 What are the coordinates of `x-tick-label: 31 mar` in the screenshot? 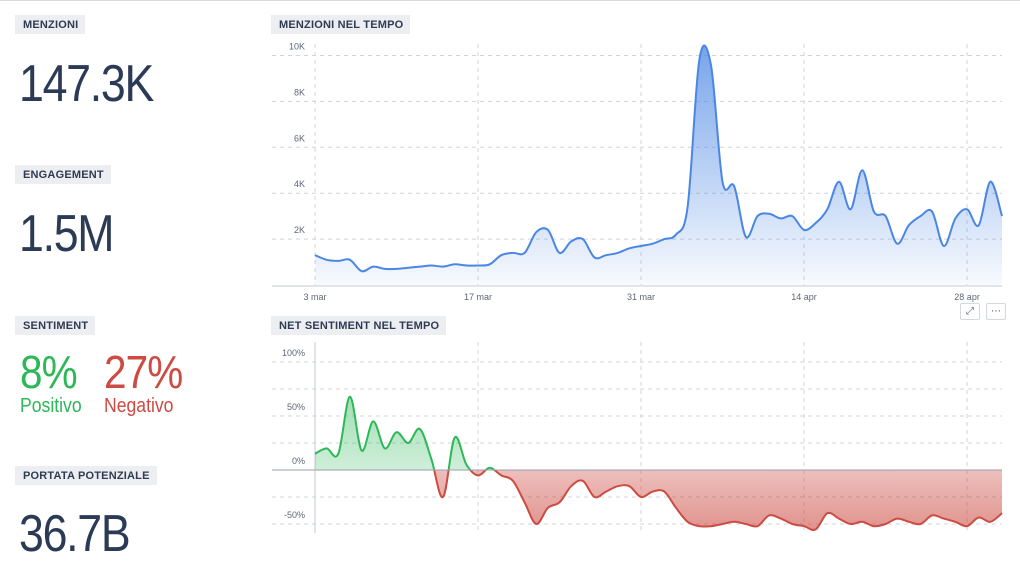 It's located at (641, 297).